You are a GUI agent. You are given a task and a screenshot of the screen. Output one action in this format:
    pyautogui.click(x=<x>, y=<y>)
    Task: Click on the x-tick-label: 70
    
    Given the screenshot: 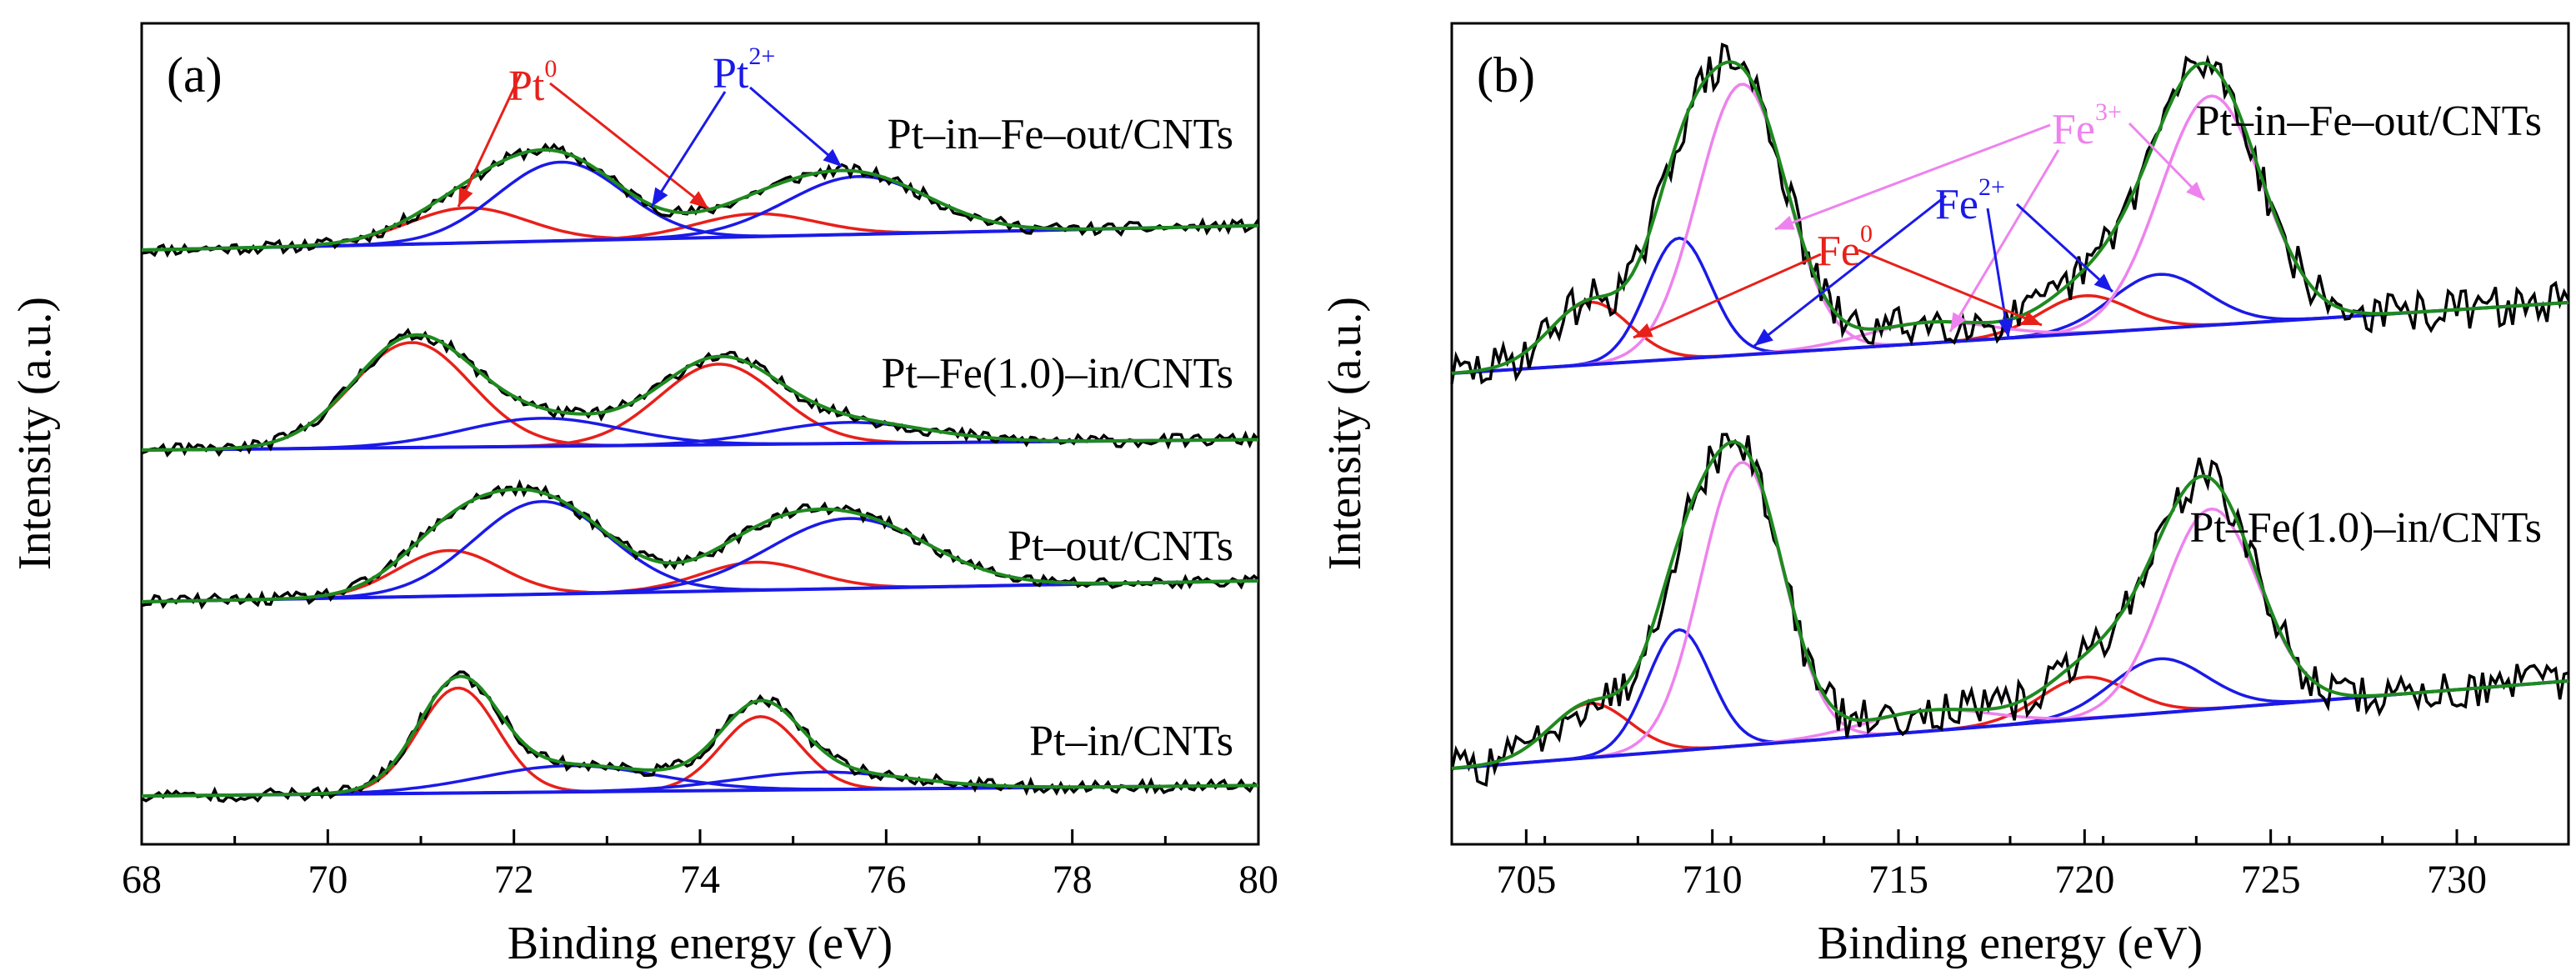 What is the action you would take?
    pyautogui.click(x=328, y=880)
    